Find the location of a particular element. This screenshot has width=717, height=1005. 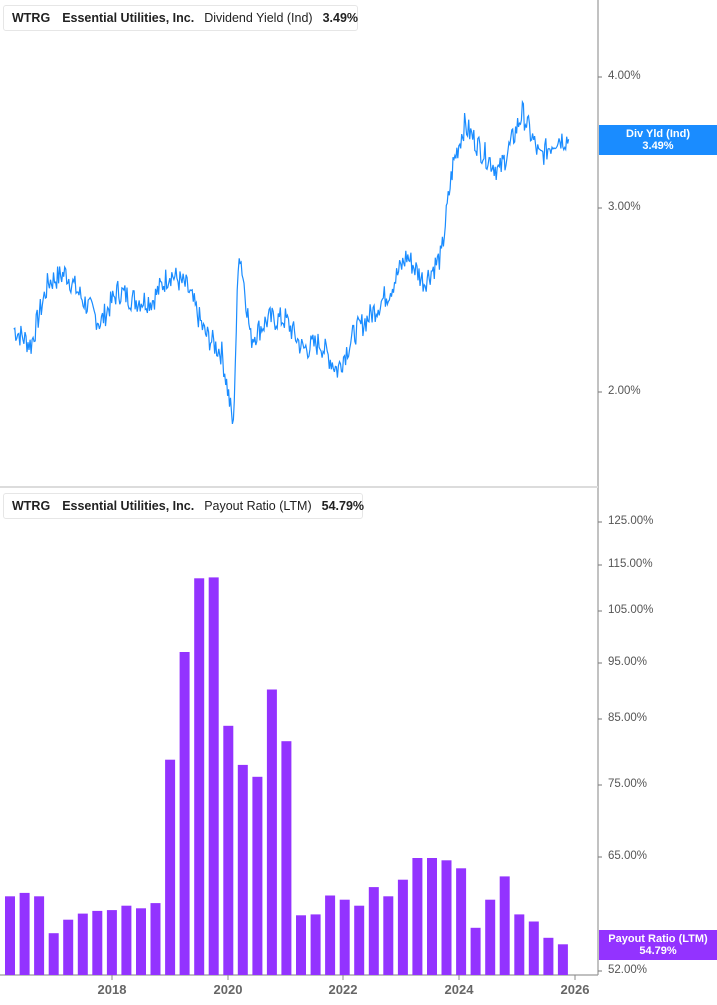

legend-value: 3.49% is located at coordinates (340, 18).